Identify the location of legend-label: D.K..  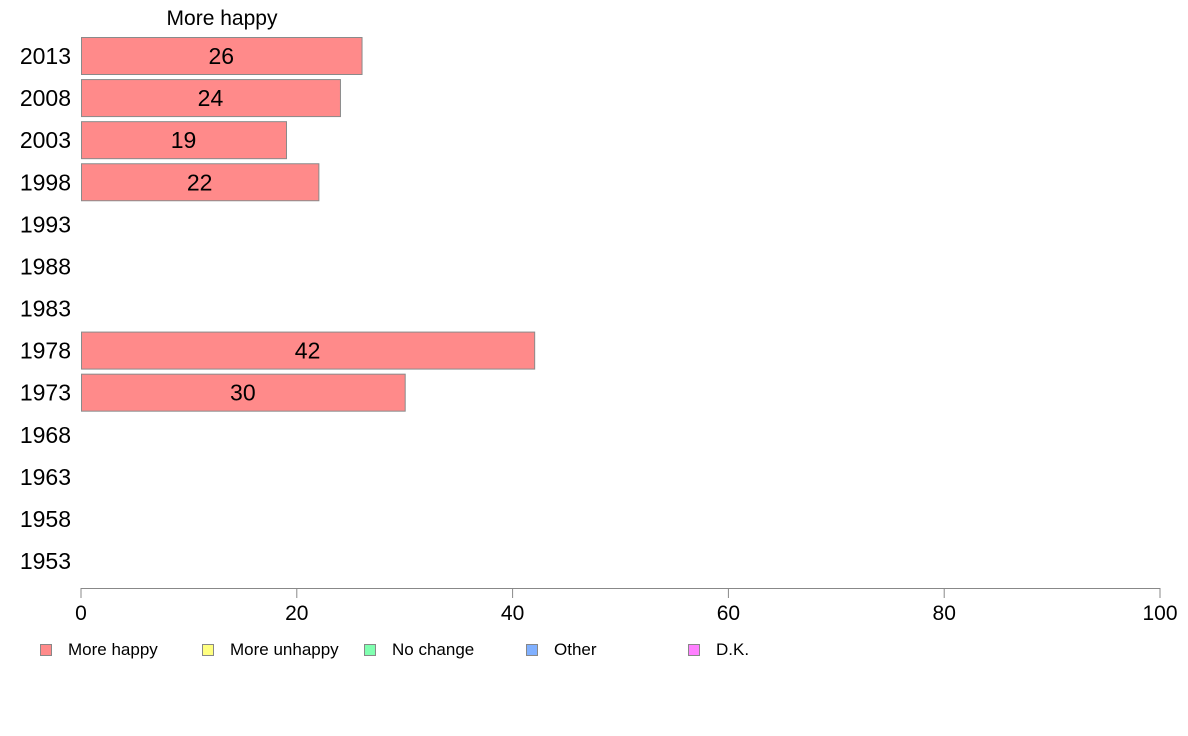
(733, 649).